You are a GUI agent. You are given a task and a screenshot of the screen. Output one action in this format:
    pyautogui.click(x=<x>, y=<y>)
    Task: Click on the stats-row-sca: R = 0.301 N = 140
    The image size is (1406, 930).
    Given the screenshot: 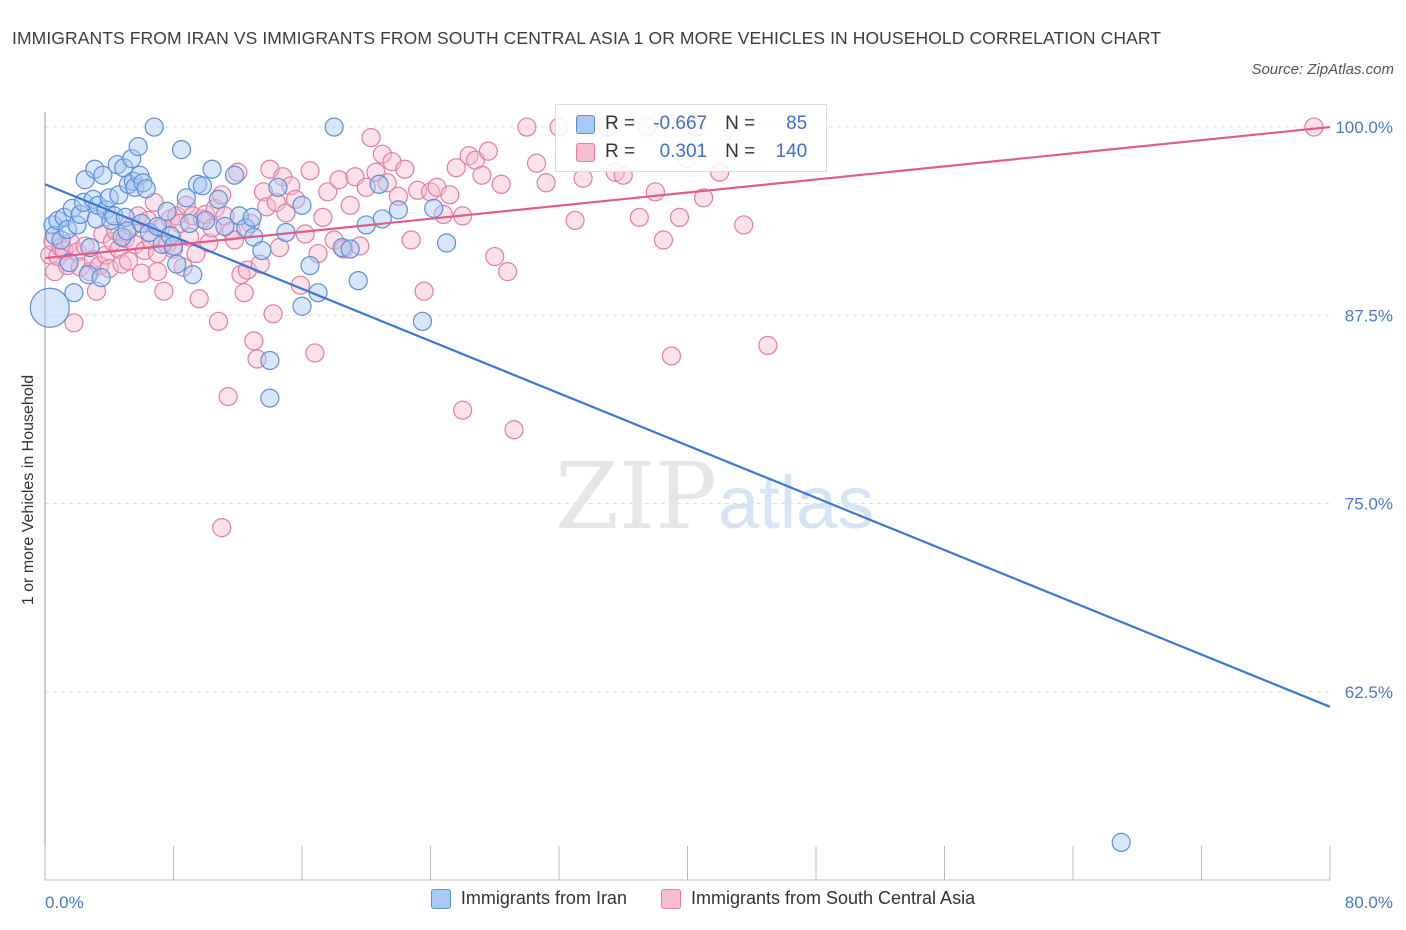 What is the action you would take?
    pyautogui.click(x=691, y=152)
    